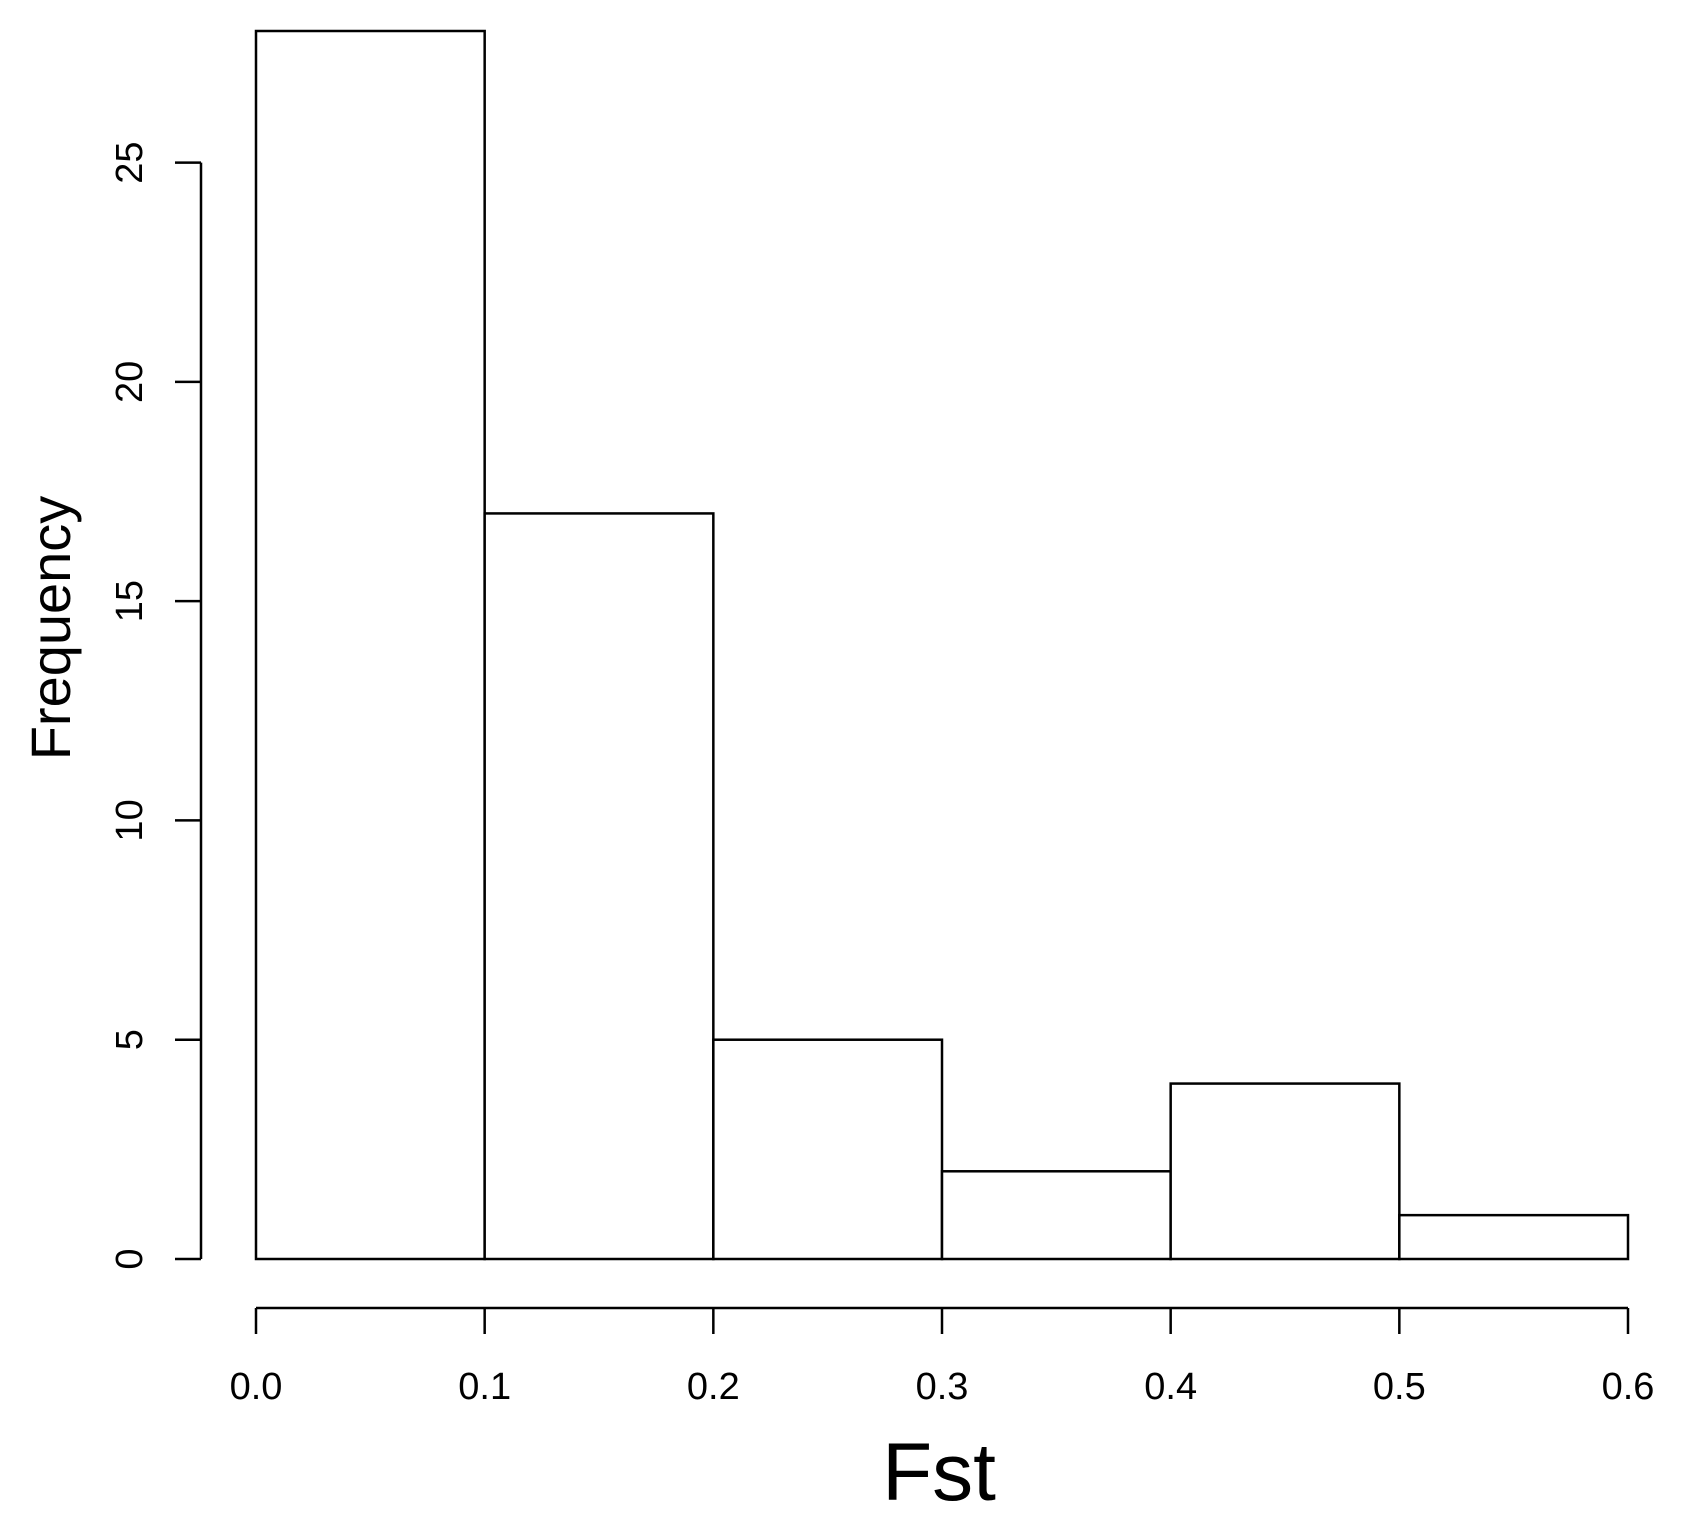  I want to click on x-axis-title: Fst, so click(939, 1472).